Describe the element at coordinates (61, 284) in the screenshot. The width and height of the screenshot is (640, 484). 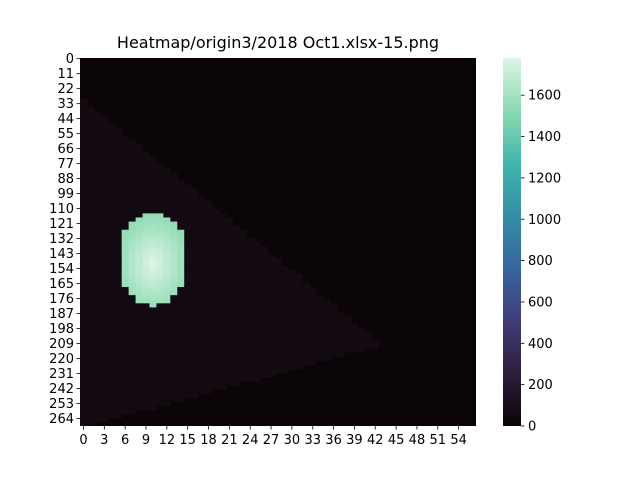
I see `y-tick-label: 165` at that location.